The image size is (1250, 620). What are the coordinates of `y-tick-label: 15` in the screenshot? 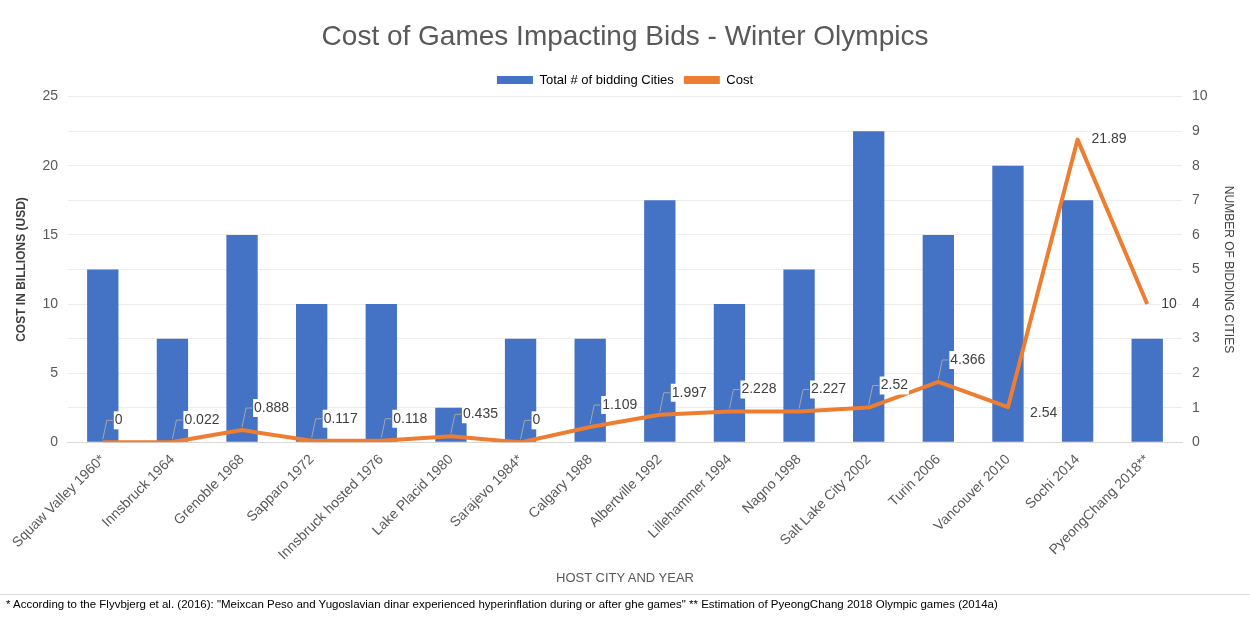 It's located at (50, 233).